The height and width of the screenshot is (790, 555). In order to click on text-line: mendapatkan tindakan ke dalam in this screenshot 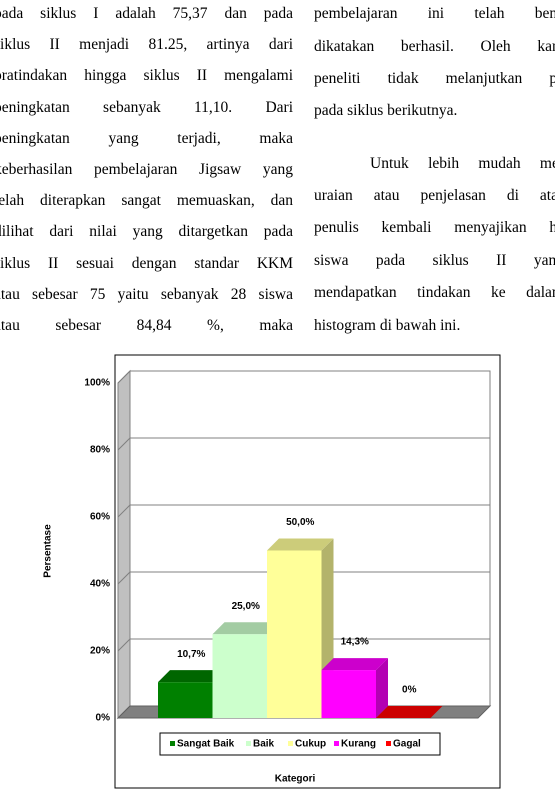, I will do `click(434, 292)`.